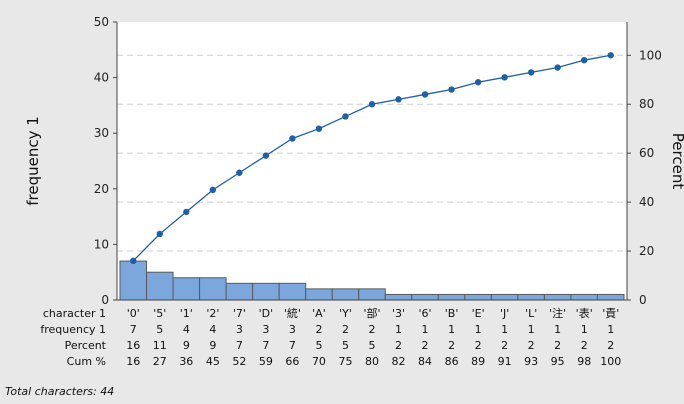 Image resolution: width=684 pixels, height=404 pixels. What do you see at coordinates (676, 161) in the screenshot?
I see `y2-axis-label: Percent` at bounding box center [676, 161].